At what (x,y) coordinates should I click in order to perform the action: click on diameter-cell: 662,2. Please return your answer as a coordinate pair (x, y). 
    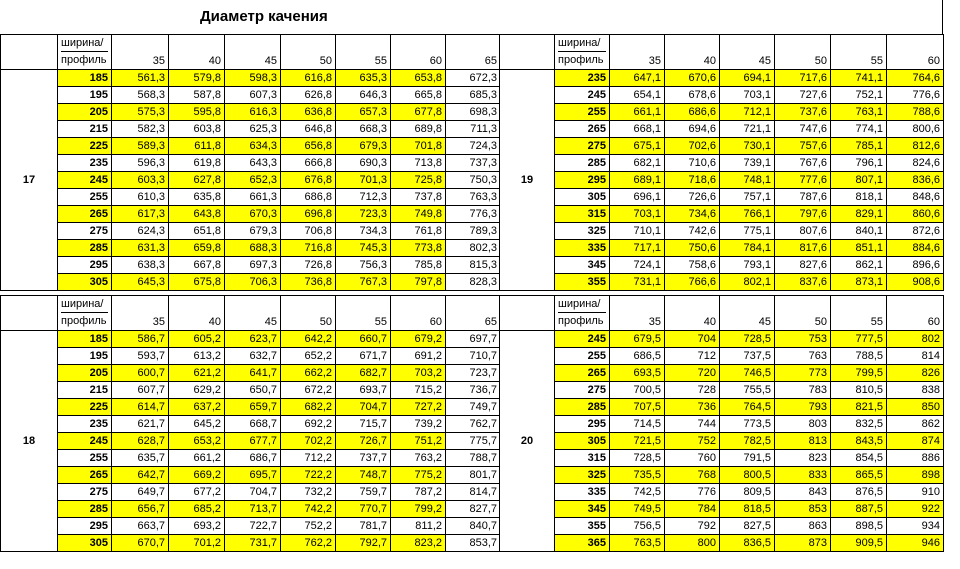
    Looking at the image, I should click on (308, 373).